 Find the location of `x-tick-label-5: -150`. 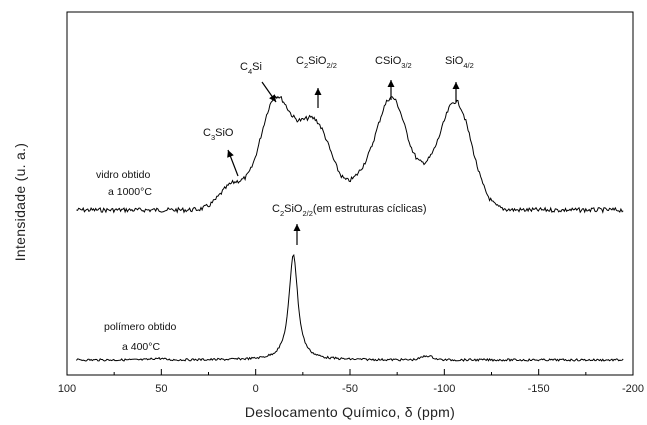

x-tick-label-5: -150 is located at coordinates (539, 389).